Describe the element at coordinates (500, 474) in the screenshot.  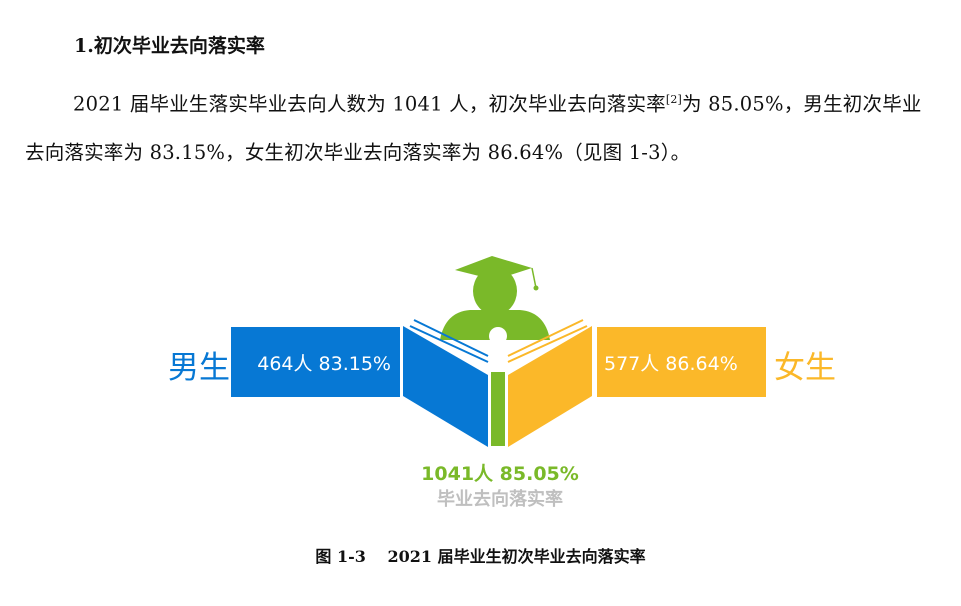
I see `total-stat: 1041人 85.05%` at that location.